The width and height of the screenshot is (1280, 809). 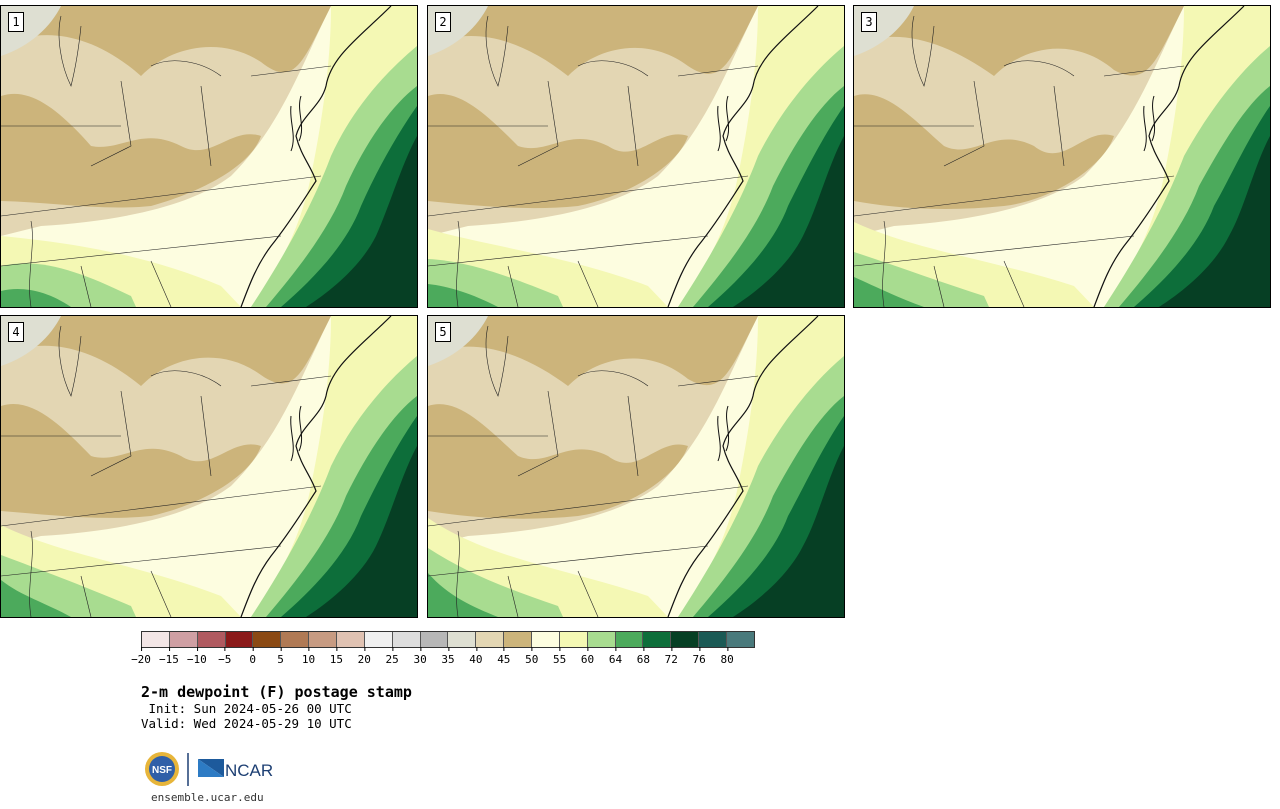 I want to click on footer-url: ensemble.ucar.edu, so click(x=207, y=797).